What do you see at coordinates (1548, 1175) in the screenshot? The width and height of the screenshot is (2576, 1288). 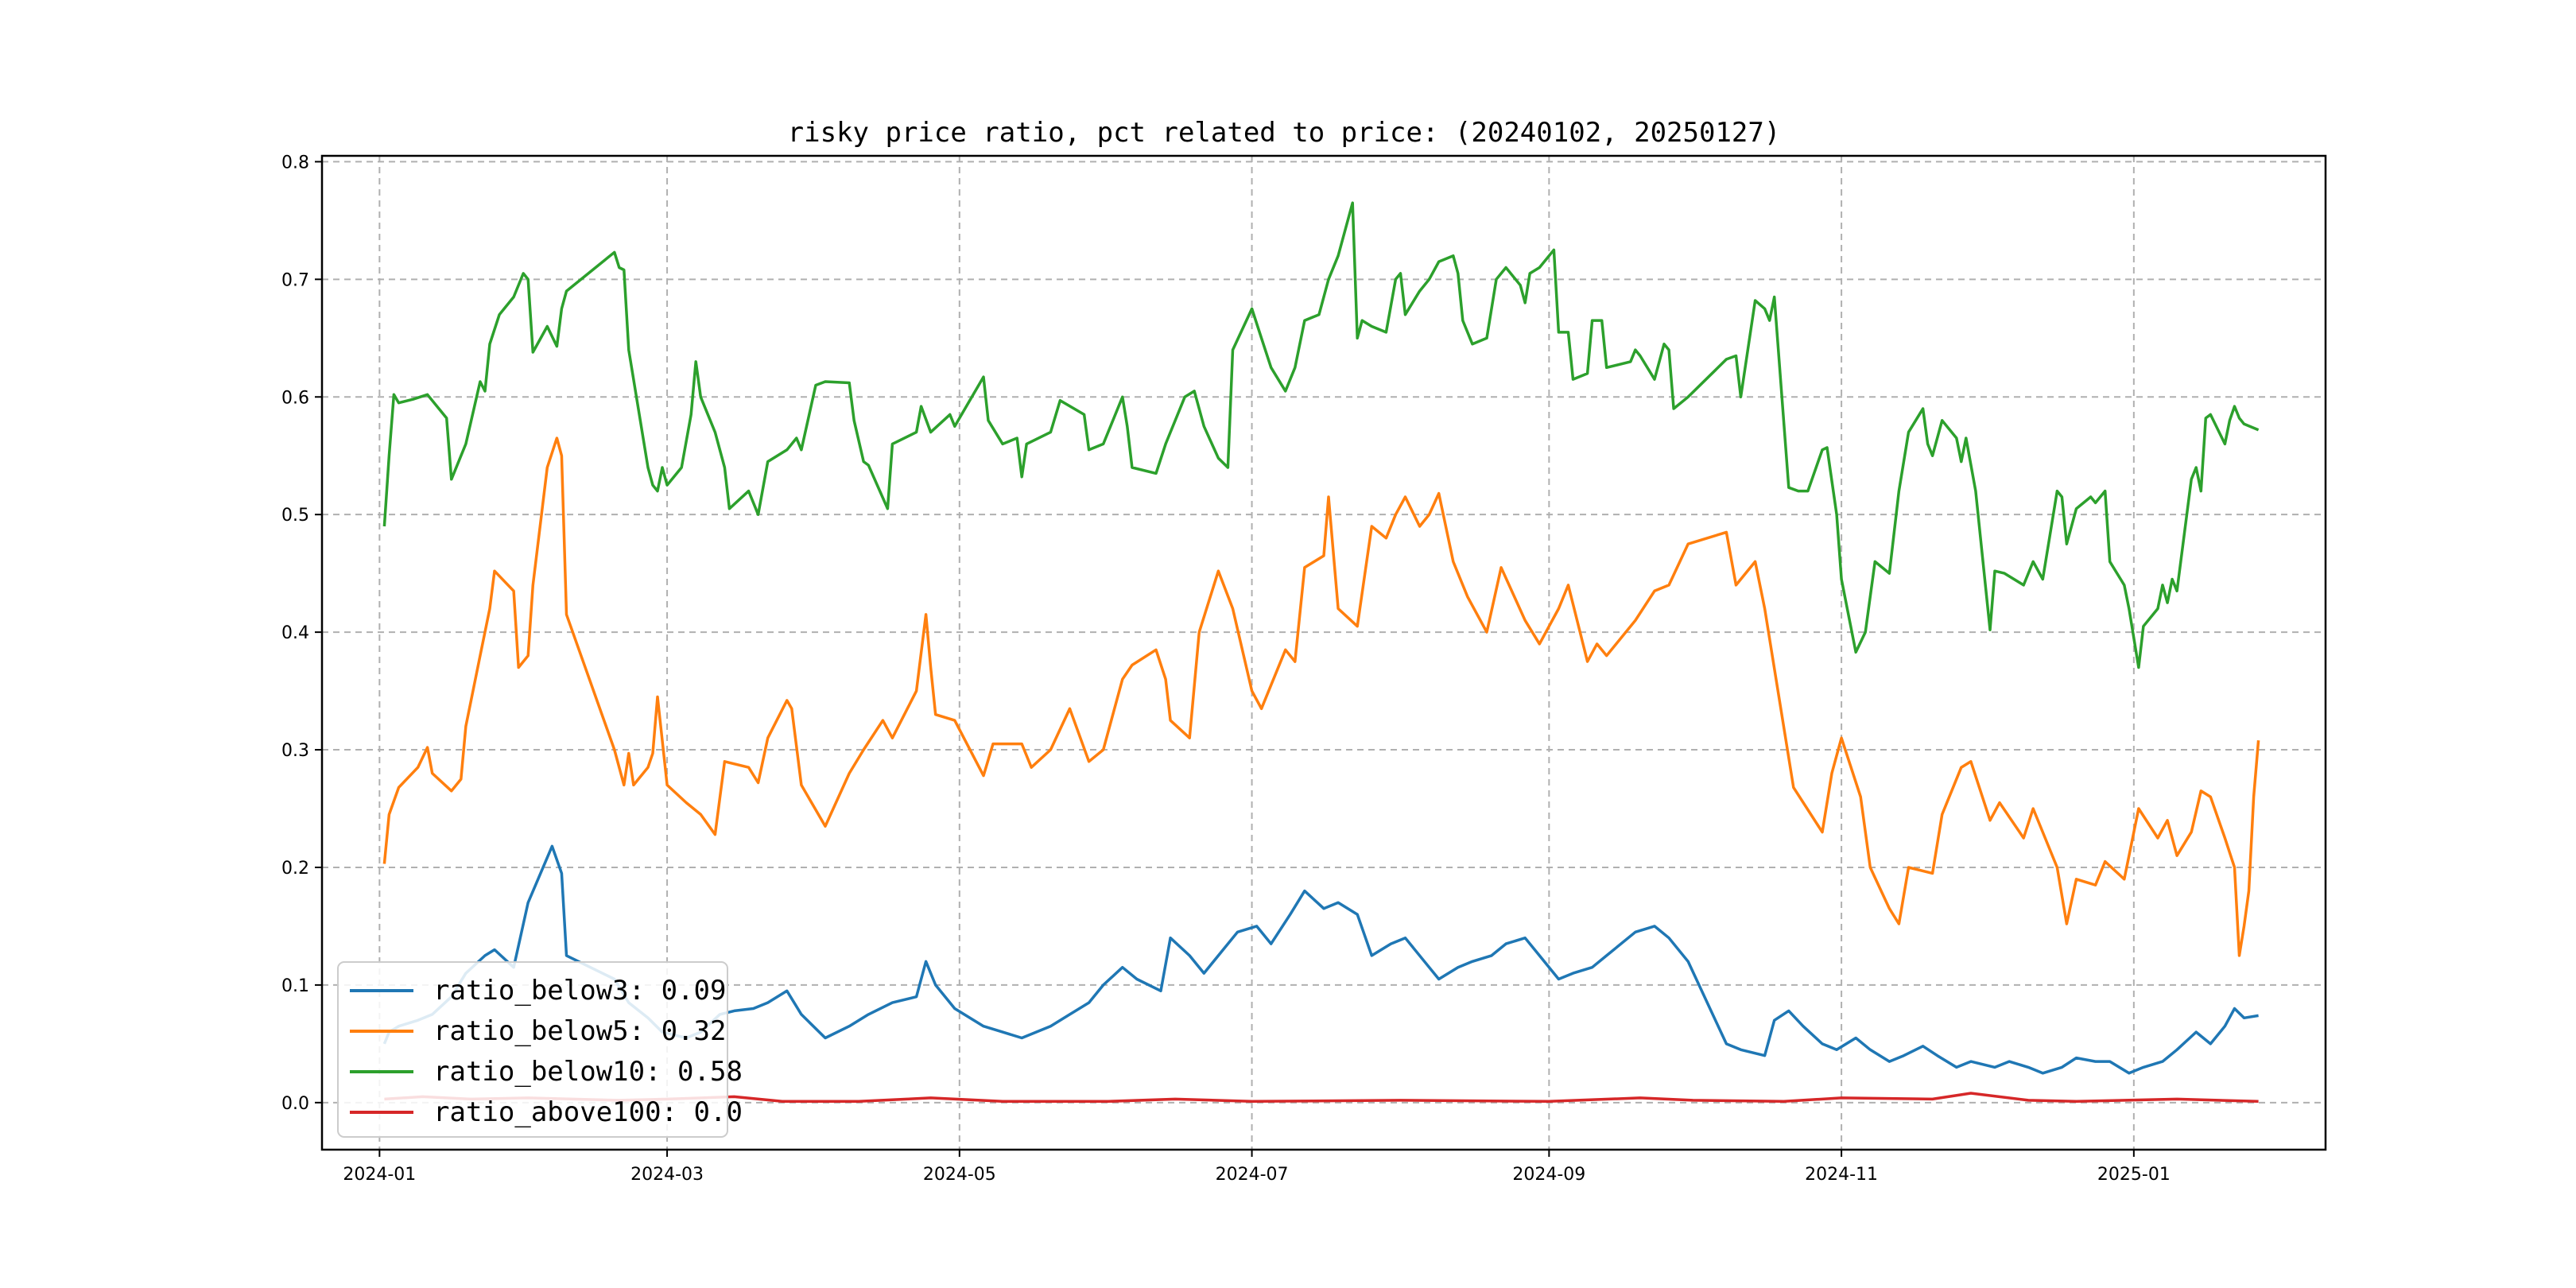 I see `x-tick-label: 2024-09` at bounding box center [1548, 1175].